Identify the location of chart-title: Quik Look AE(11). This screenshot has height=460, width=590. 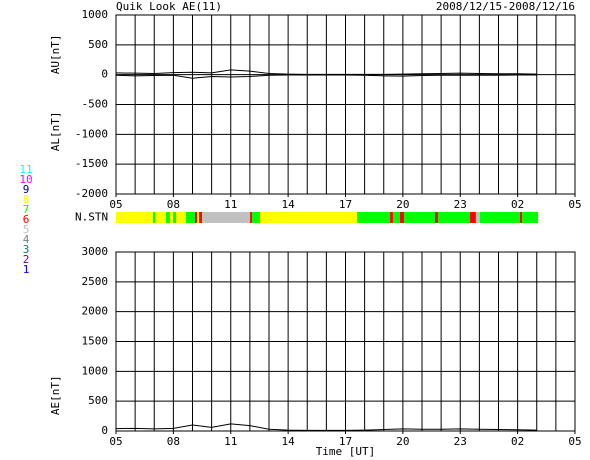
(169, 6).